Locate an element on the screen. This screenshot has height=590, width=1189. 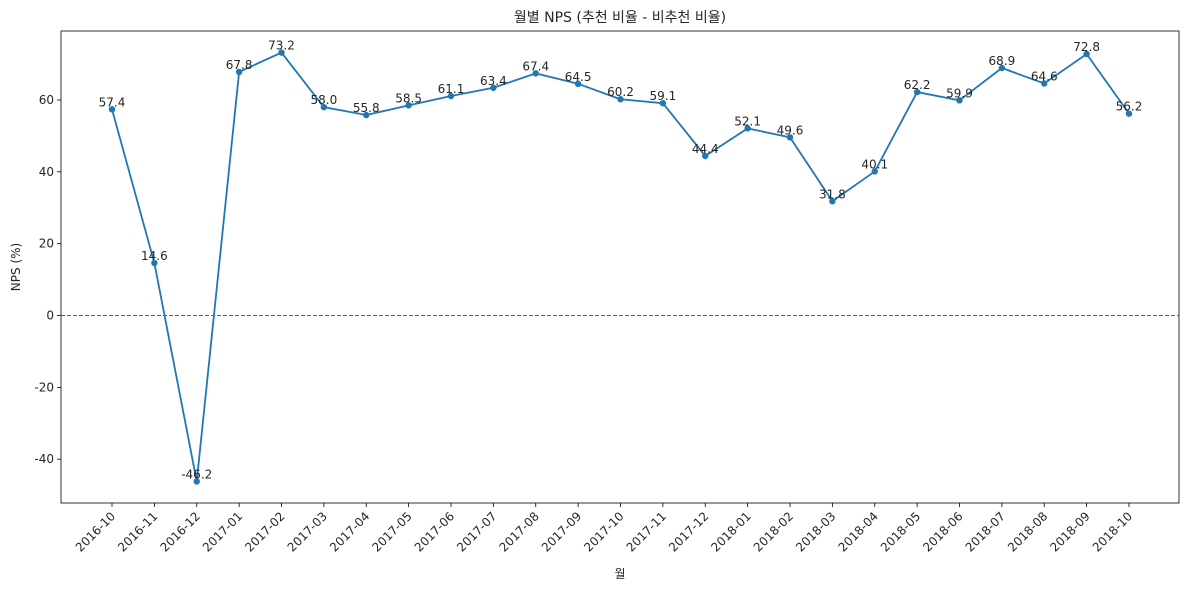
y-axis: -40 -20 0 20 40 60 is located at coordinates (47, 279).